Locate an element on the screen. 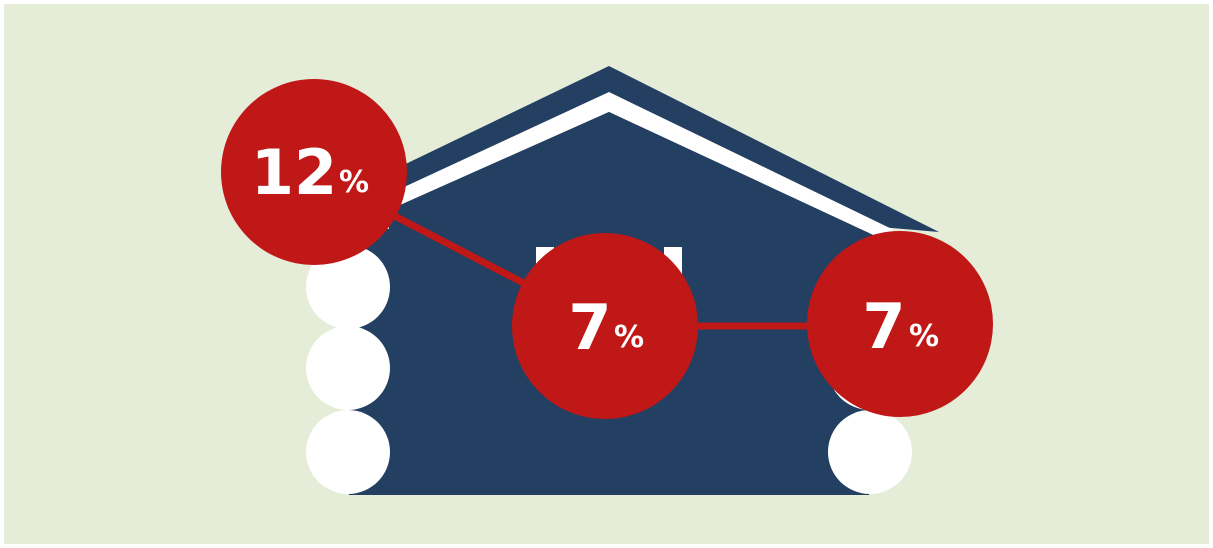 This screenshot has width=1213, height=548. roof-trim is located at coordinates (641, 166).